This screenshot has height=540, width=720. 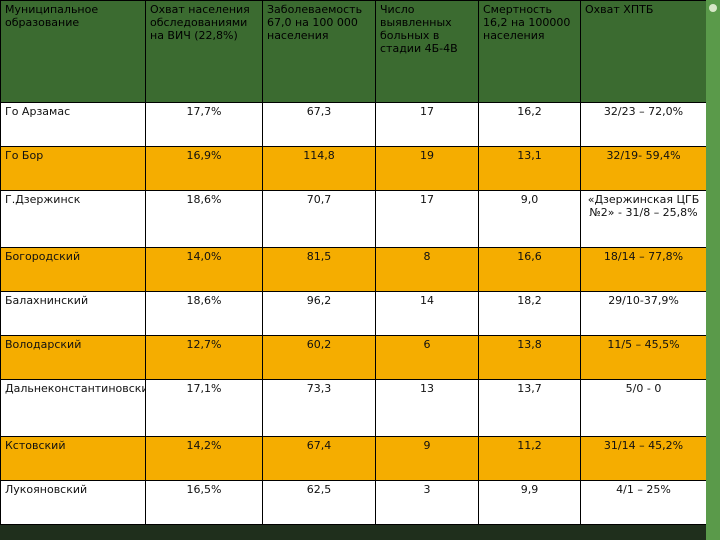 I want to click on cell-mortality: 16,2, so click(x=529, y=124).